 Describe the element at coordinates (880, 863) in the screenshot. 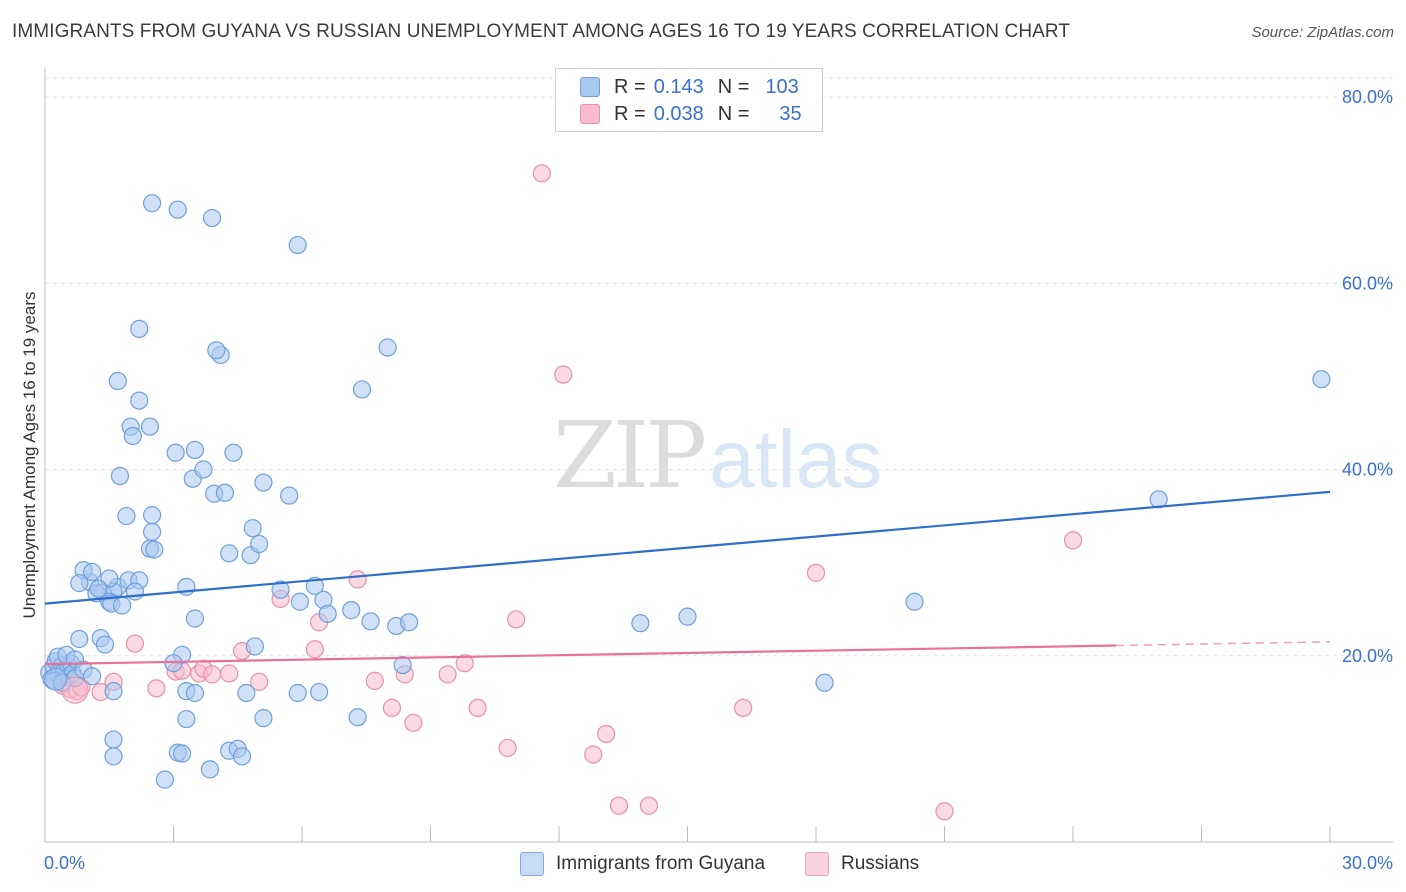

I see `legend-label-russians: Russians` at that location.